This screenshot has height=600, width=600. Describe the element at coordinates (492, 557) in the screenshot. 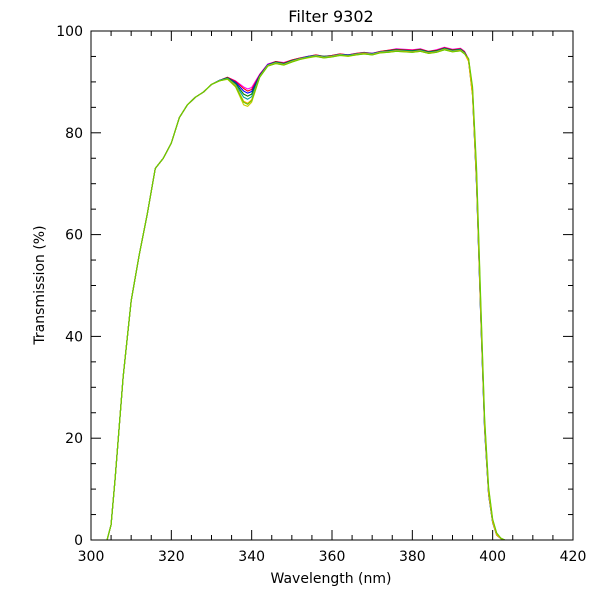

I see `x-tick-label: 400` at that location.